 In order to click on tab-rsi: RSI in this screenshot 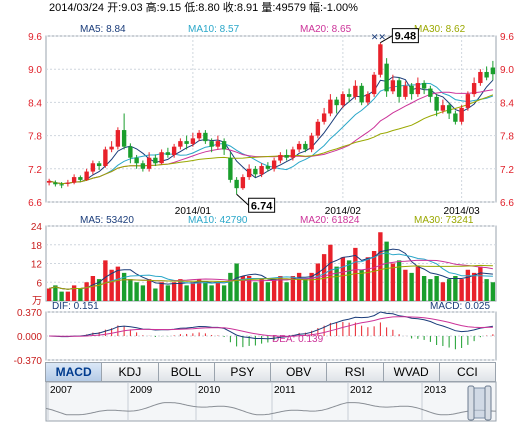, I will do `click(355, 372)`.